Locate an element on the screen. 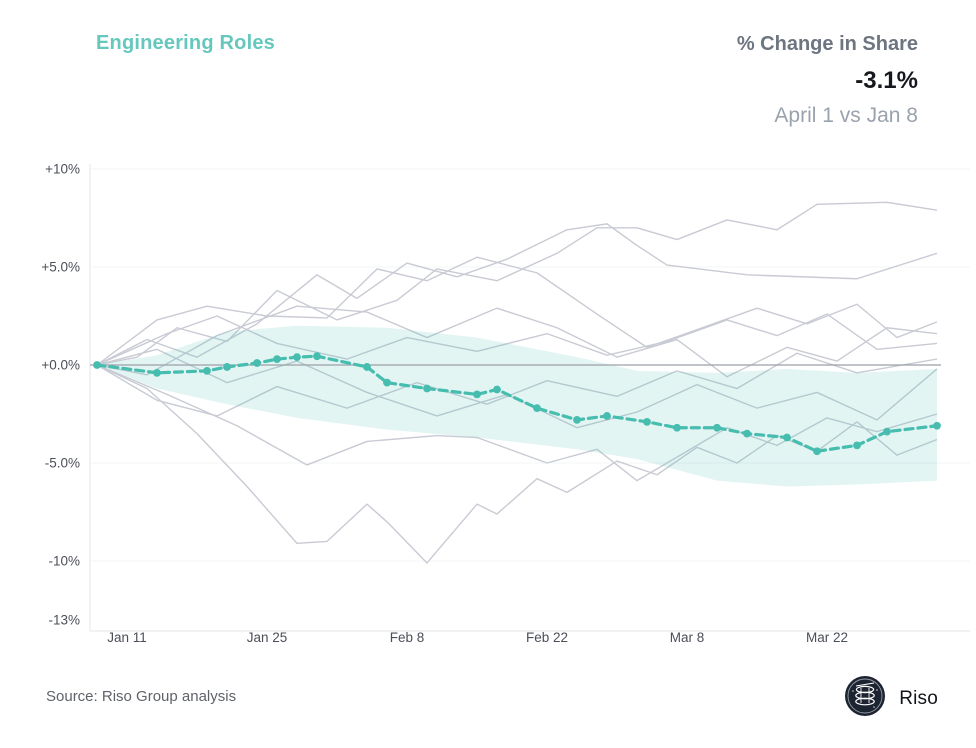  y-tick-label: -10% is located at coordinates (64, 561).